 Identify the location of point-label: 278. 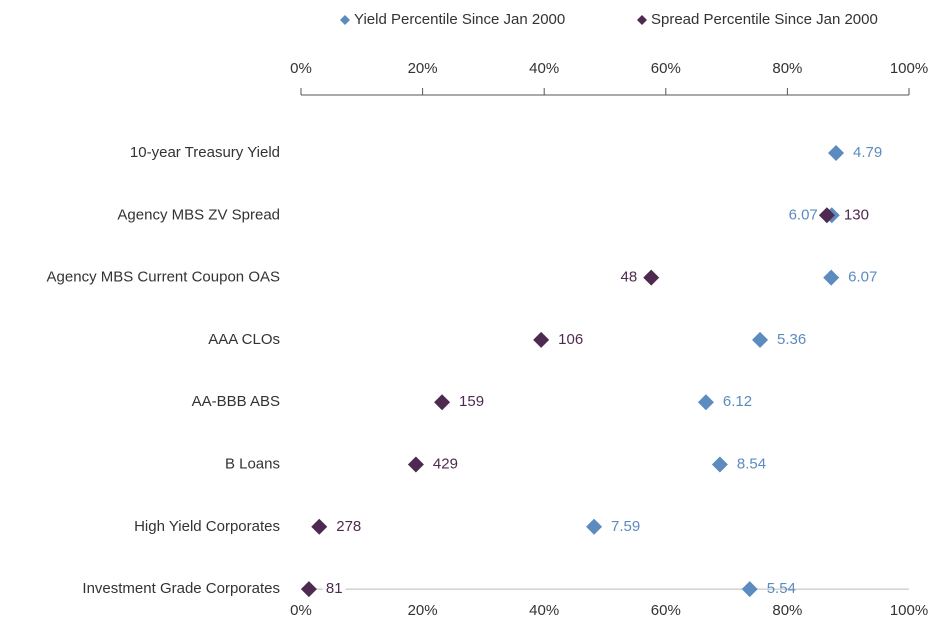
(348, 526).